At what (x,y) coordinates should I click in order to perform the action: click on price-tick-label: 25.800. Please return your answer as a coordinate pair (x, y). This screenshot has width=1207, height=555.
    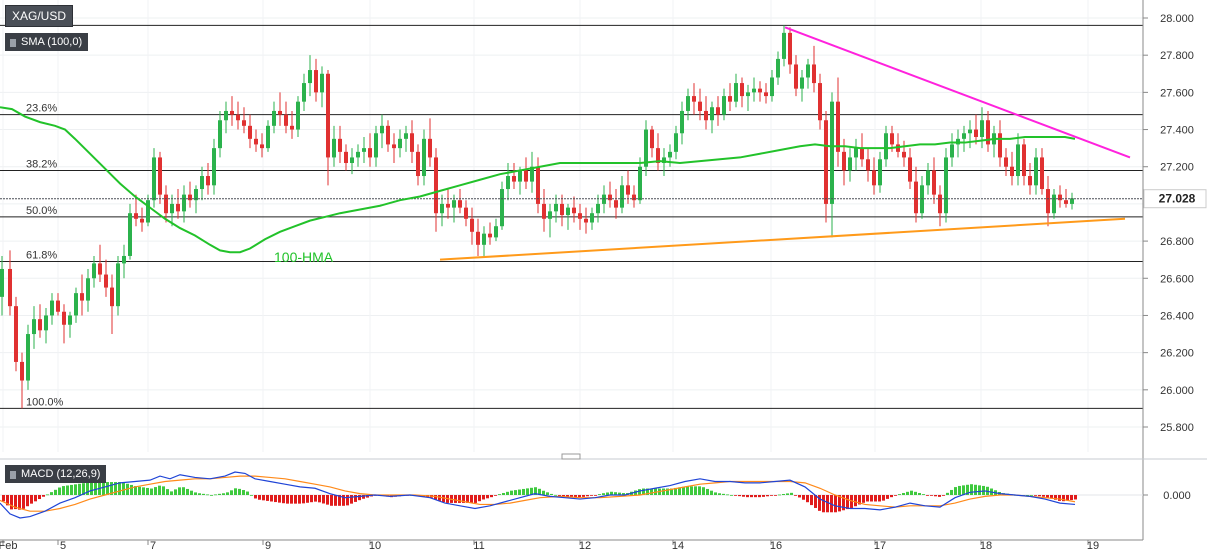
    Looking at the image, I should click on (1177, 428).